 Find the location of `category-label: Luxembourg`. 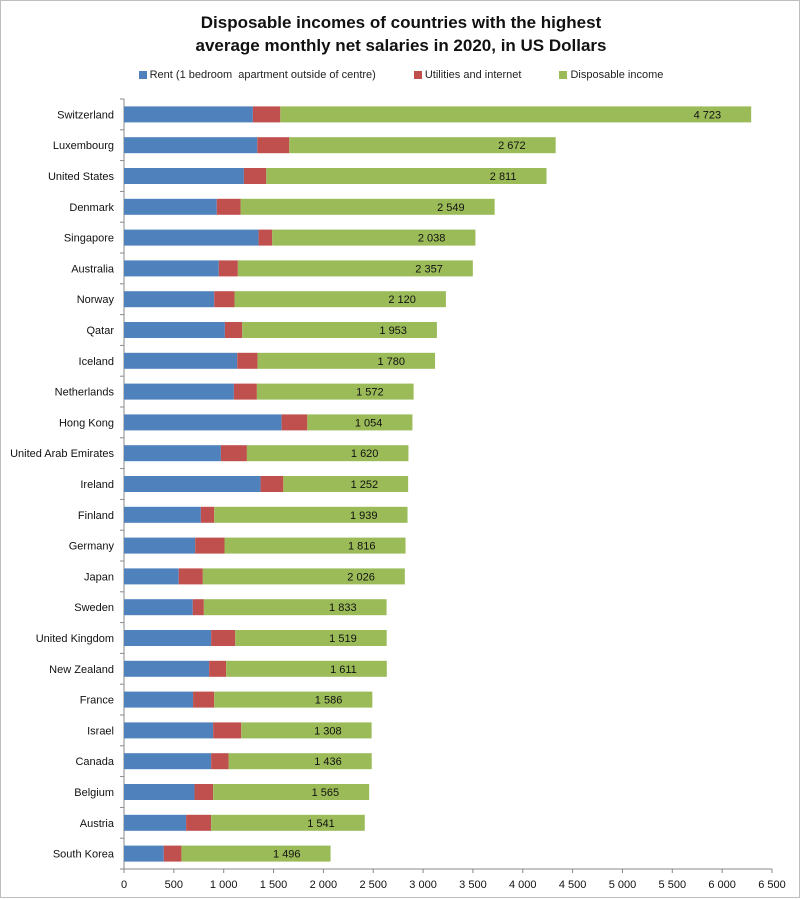

category-label: Luxembourg is located at coordinates (83, 146).